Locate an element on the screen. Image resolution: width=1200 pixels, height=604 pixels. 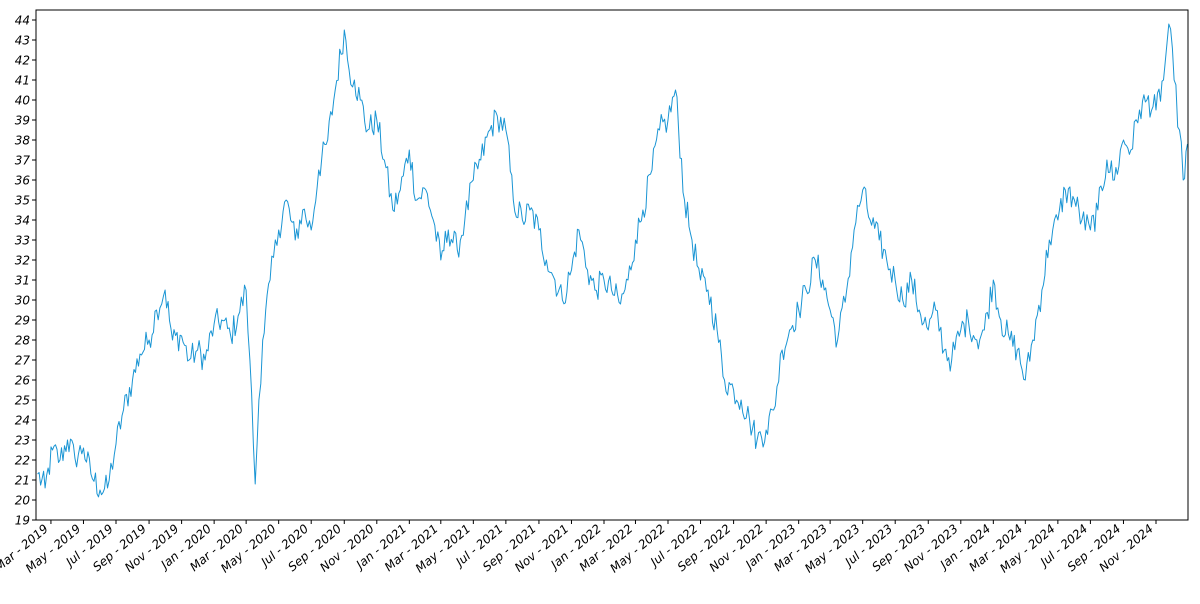
y-tick-label: 26 is located at coordinates (23, 381).